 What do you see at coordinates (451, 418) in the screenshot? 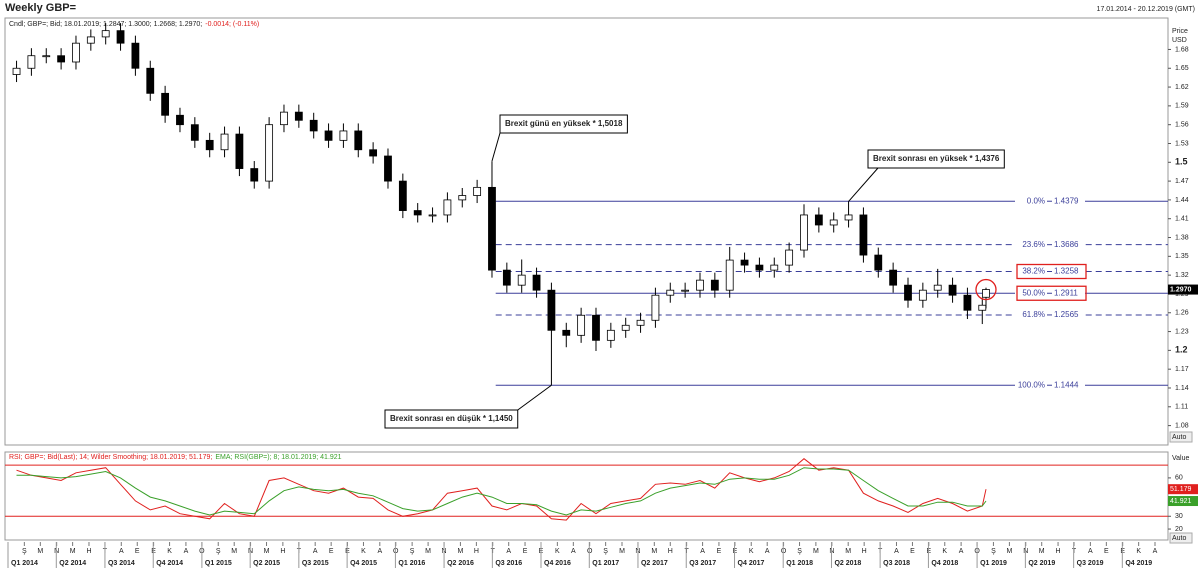
I see `annotation-text: Brexit sonrası en düşük * 1,1450` at bounding box center [451, 418].